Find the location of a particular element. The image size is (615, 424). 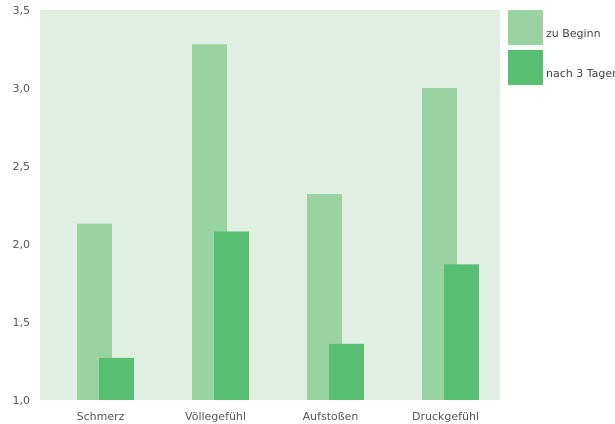

y-tick-label: 1,0 is located at coordinates (22, 400).